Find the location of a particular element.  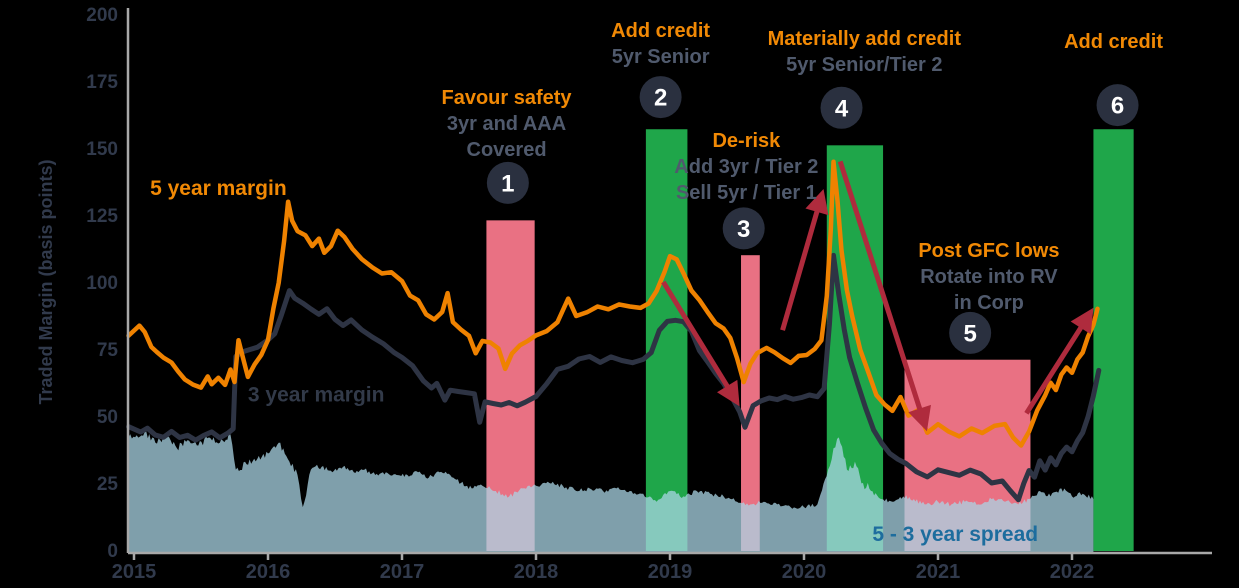

annotation-3-line-3: Sell 5yr / Tier 1 is located at coordinates (746, 193).